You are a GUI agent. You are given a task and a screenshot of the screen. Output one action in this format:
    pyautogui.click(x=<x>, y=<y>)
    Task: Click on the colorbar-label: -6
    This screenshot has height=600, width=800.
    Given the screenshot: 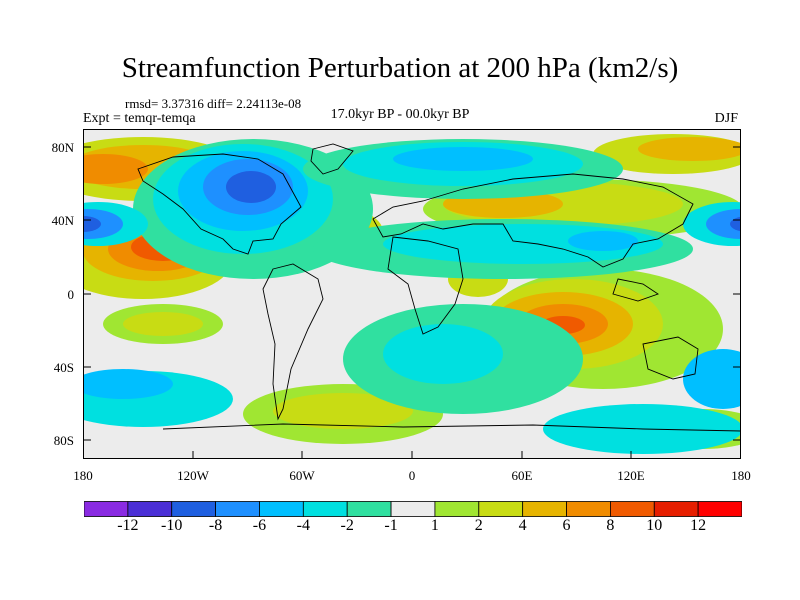 What is the action you would take?
    pyautogui.click(x=259, y=525)
    